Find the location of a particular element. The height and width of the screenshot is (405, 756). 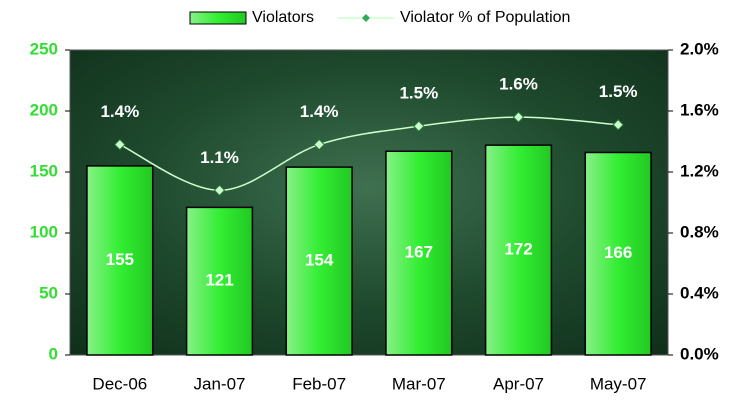

y-tick-label: 100 is located at coordinates (44, 231).